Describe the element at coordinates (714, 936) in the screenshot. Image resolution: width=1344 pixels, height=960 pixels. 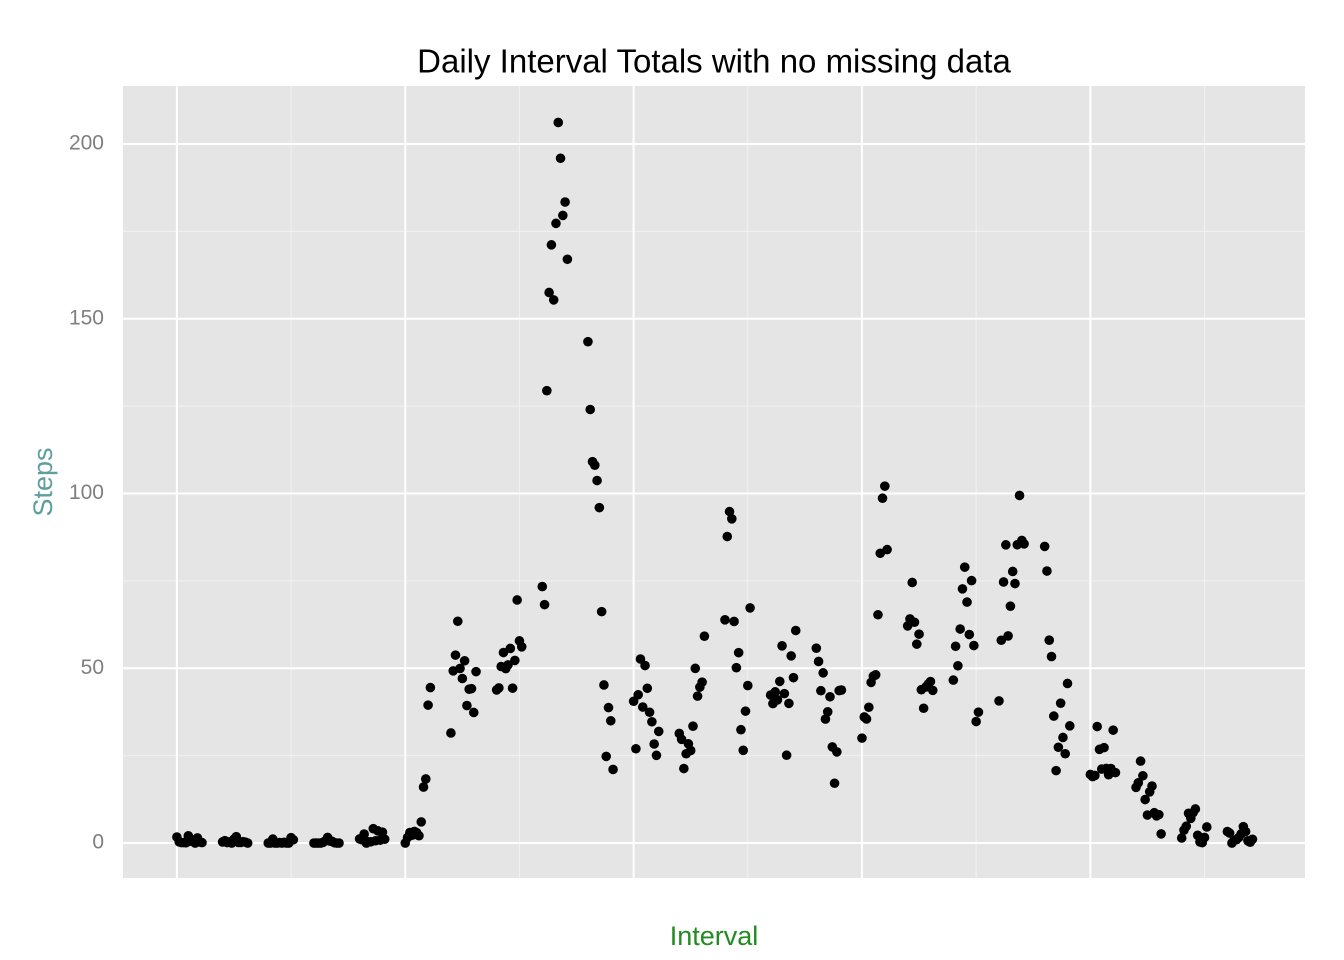
I see `x-axis-label: Interval` at that location.